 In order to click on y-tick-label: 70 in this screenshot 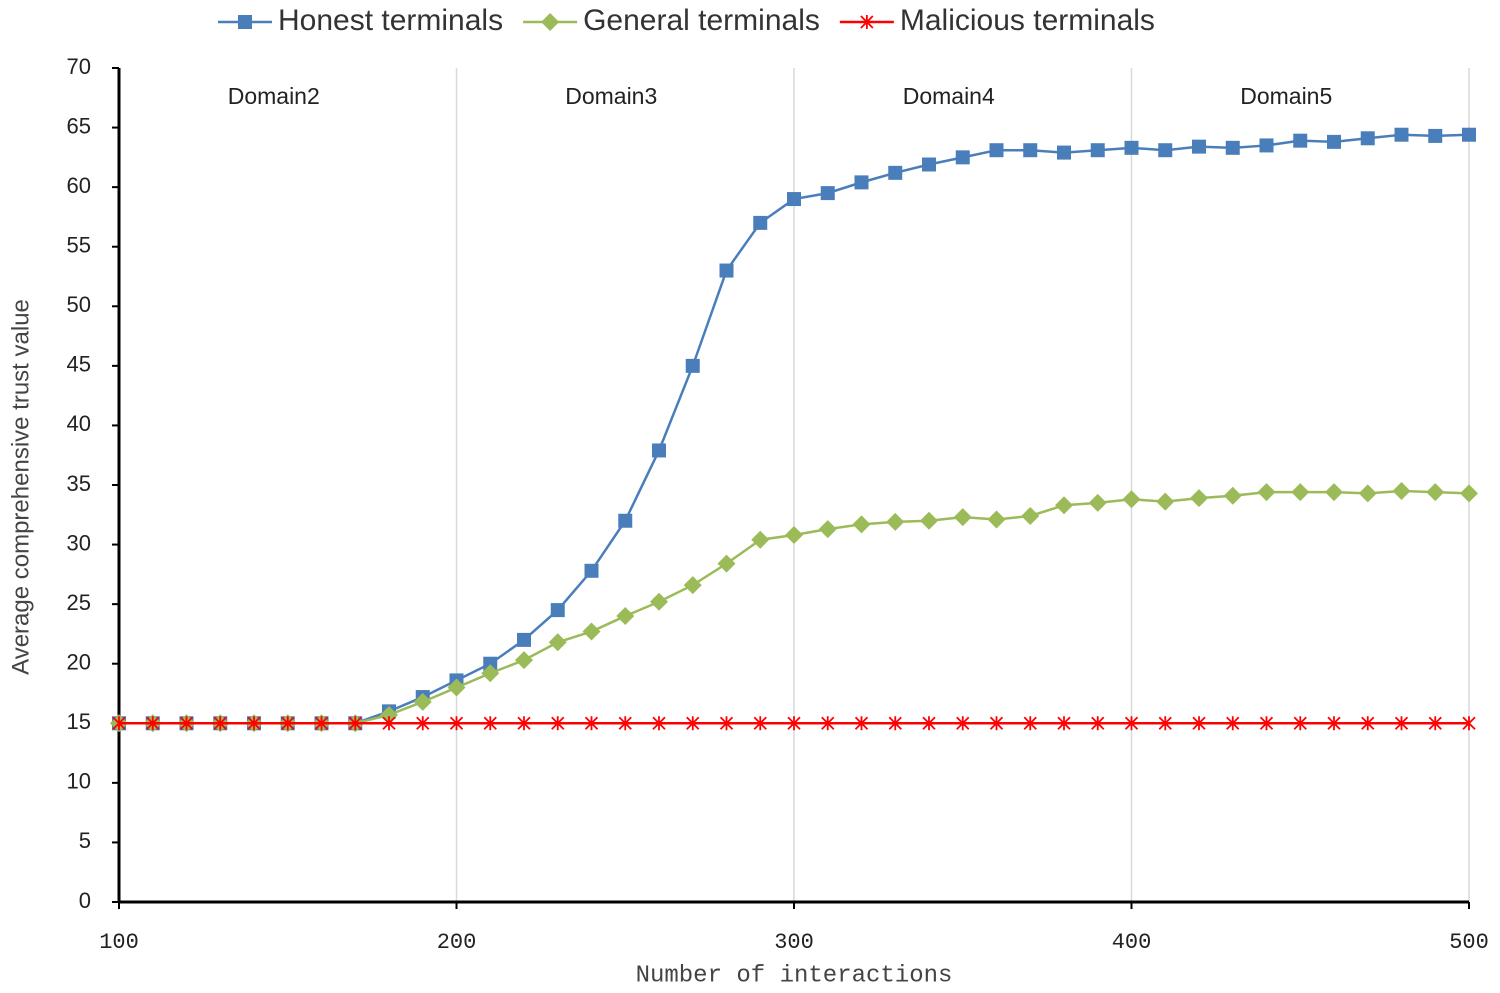, I will do `click(79, 66)`.